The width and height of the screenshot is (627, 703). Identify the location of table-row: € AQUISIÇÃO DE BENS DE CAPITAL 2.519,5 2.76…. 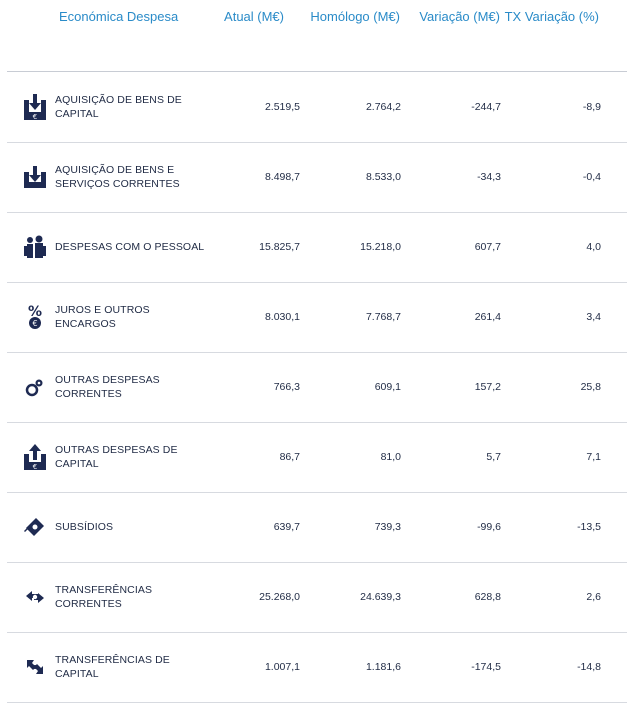
(317, 107).